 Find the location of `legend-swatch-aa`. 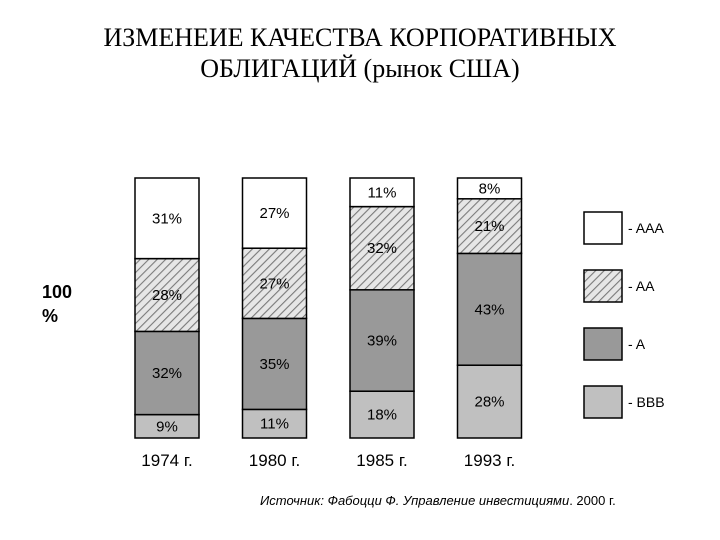

legend-swatch-aa is located at coordinates (603, 286).